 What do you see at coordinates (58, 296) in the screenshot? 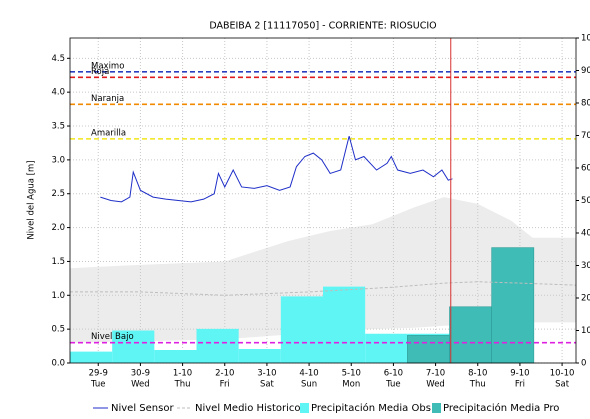
I see `y-tick-label: 1.0` at bounding box center [58, 296].